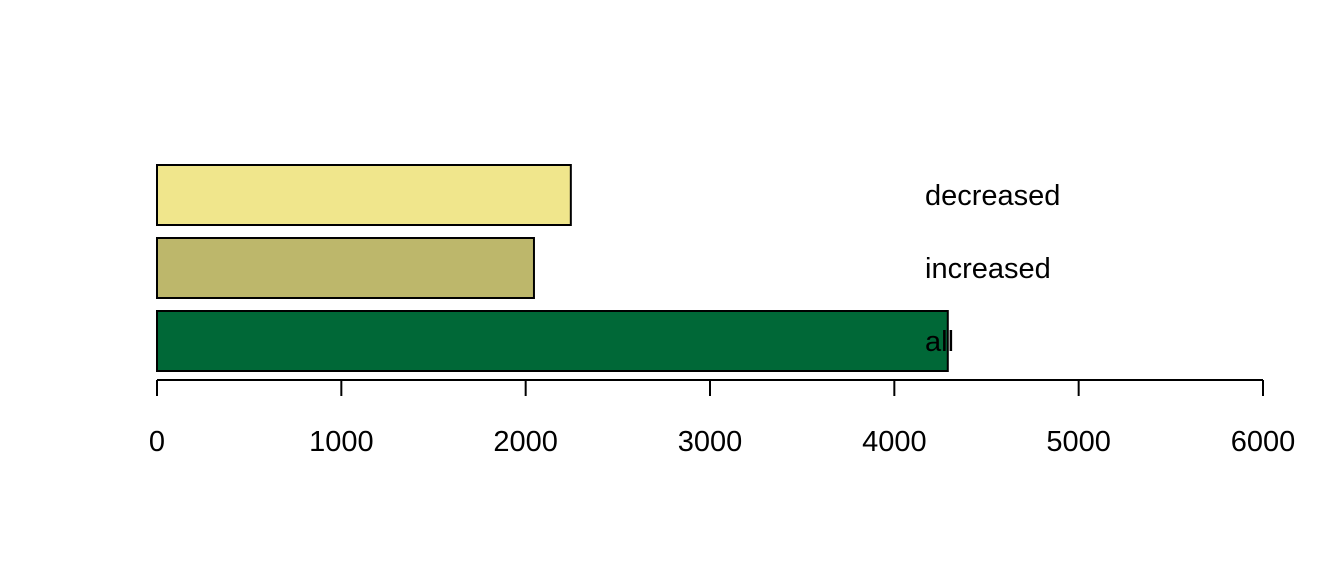  Describe the element at coordinates (1263, 442) in the screenshot. I see `x-tick-label: 6000` at that location.